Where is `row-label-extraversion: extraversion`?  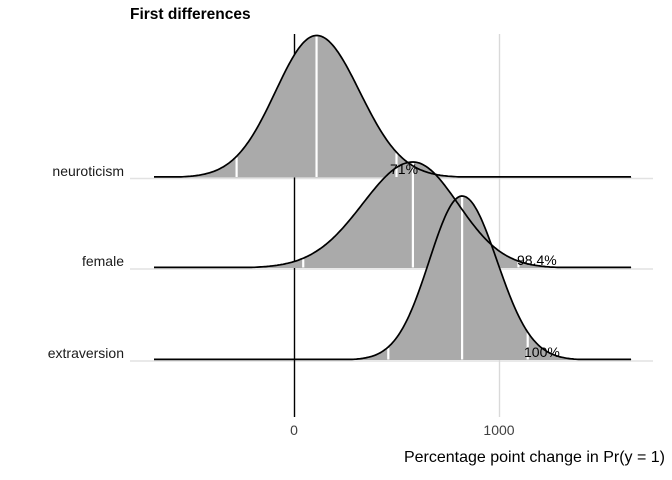 row-label-extraversion: extraversion is located at coordinates (85, 353).